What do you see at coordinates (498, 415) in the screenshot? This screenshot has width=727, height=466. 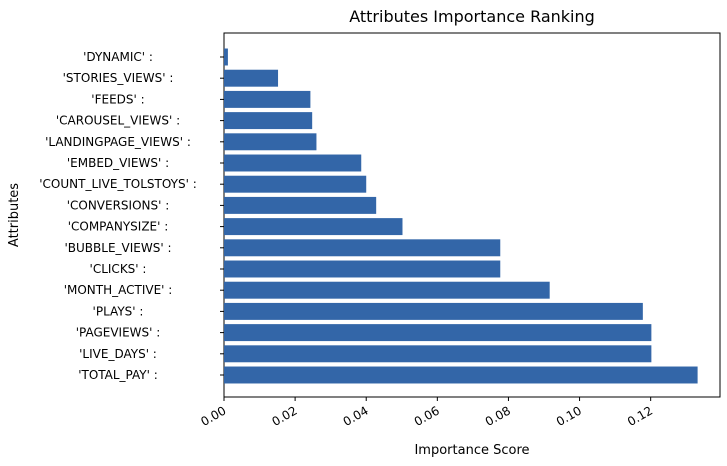 I see `x-tick-label: 0.08` at bounding box center [498, 415].